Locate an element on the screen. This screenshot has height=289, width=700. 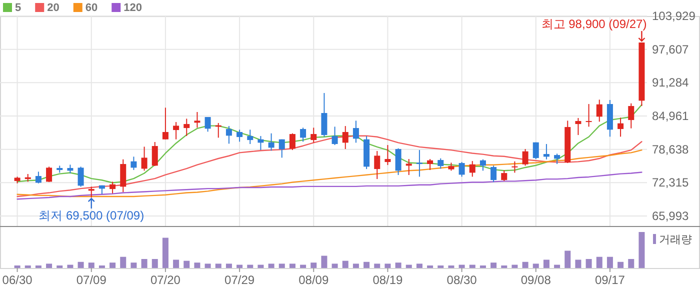
x-tick-label: 08/19 is located at coordinates (388, 280).